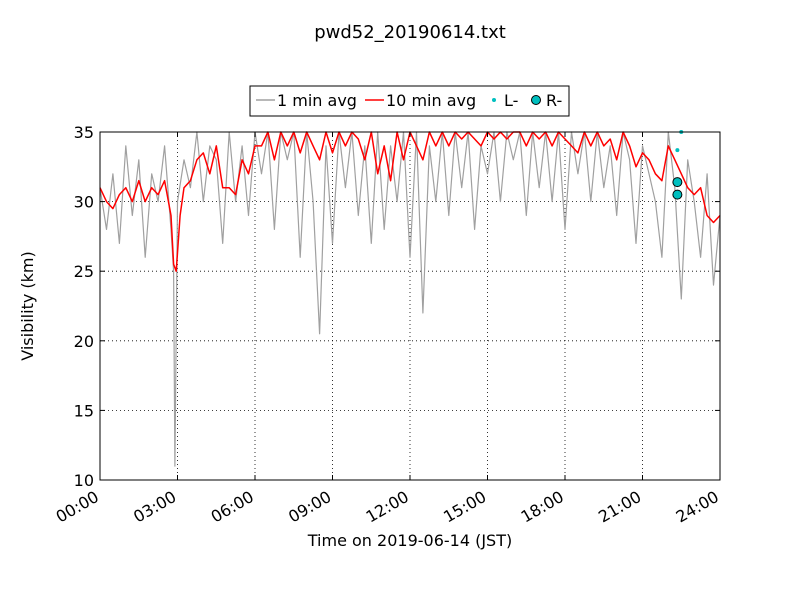  I want to click on y-tick-label: 15, so click(84, 410).